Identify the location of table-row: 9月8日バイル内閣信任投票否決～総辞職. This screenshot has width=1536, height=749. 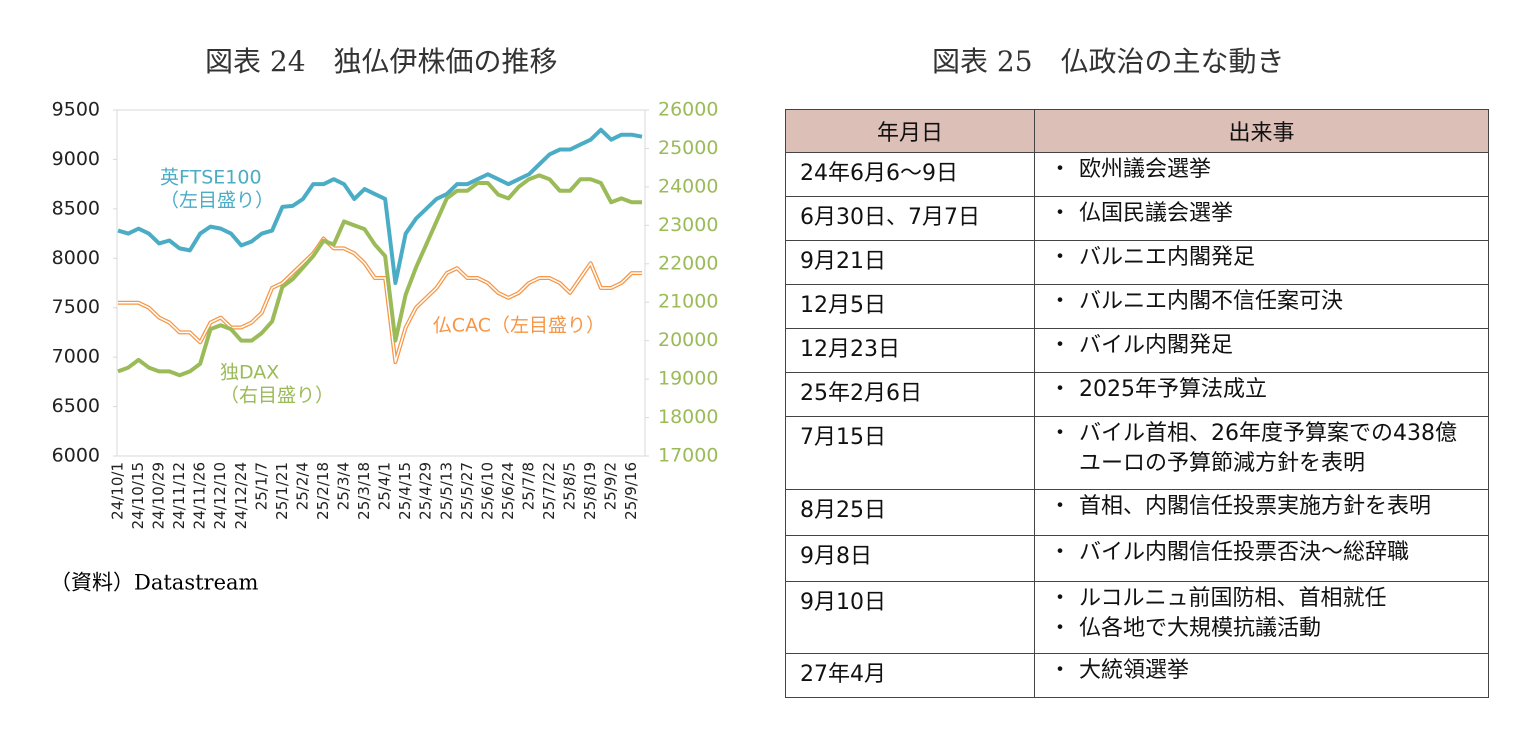
(1137, 558).